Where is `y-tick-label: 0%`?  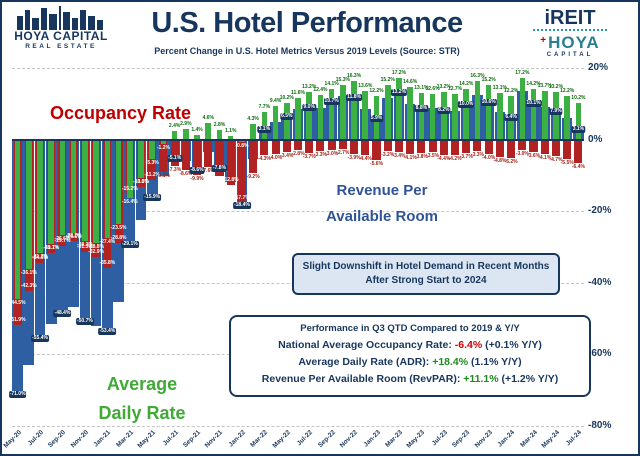 y-tick-label: 0% is located at coordinates (595, 139).